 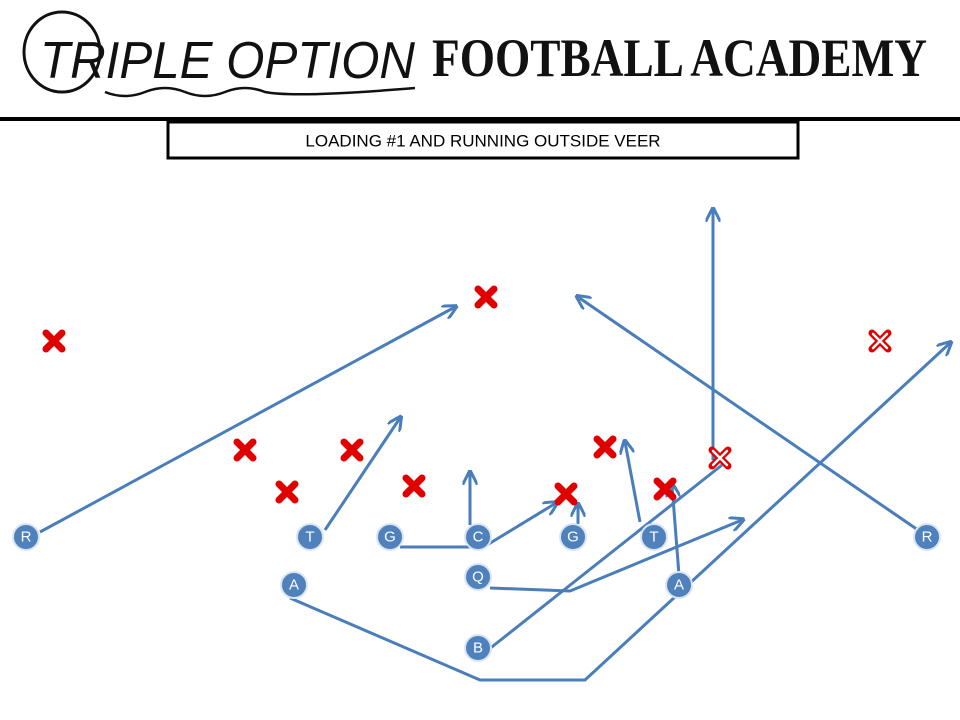 I want to click on player-label: B, so click(x=478, y=648).